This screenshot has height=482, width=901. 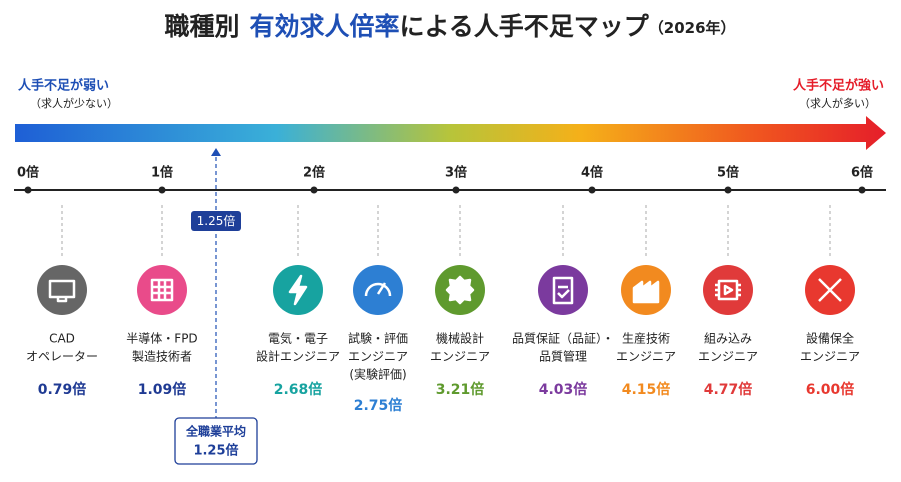 What do you see at coordinates (62, 339) in the screenshot?
I see `job-name: CAD` at bounding box center [62, 339].